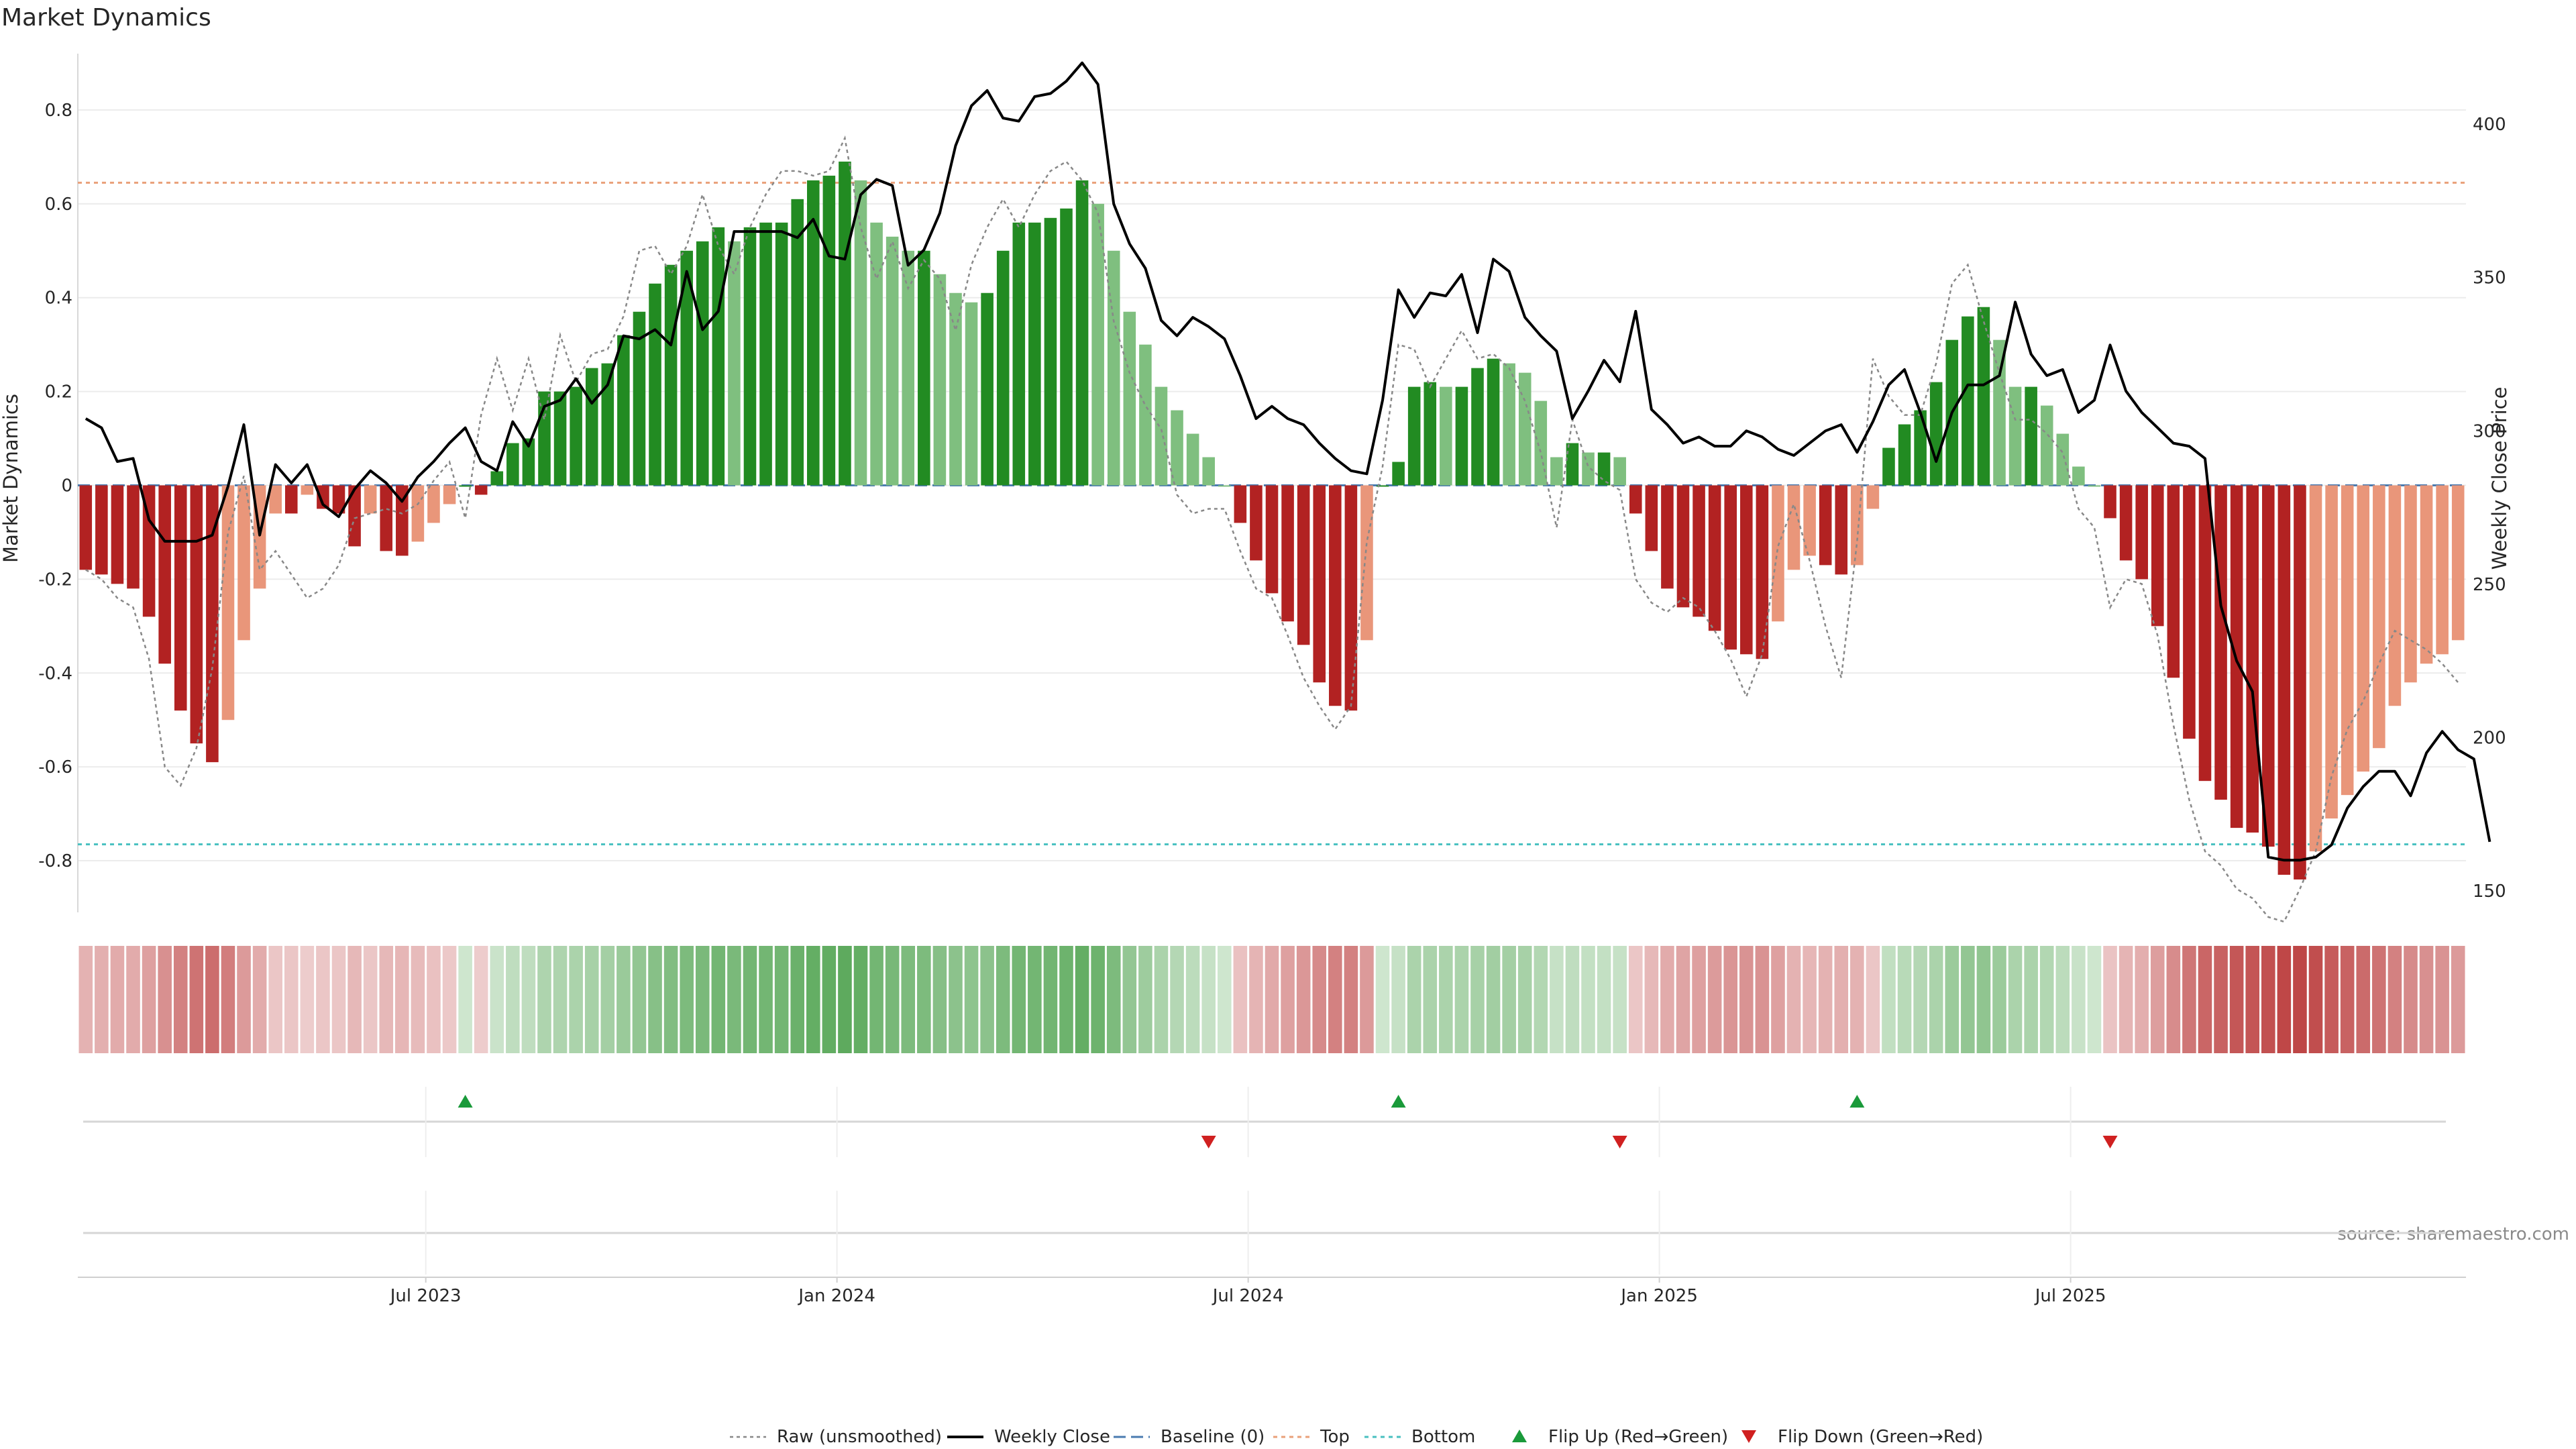 The height and width of the screenshot is (1449, 2576). I want to click on chart-title: Market Dynamics, so click(106, 18).